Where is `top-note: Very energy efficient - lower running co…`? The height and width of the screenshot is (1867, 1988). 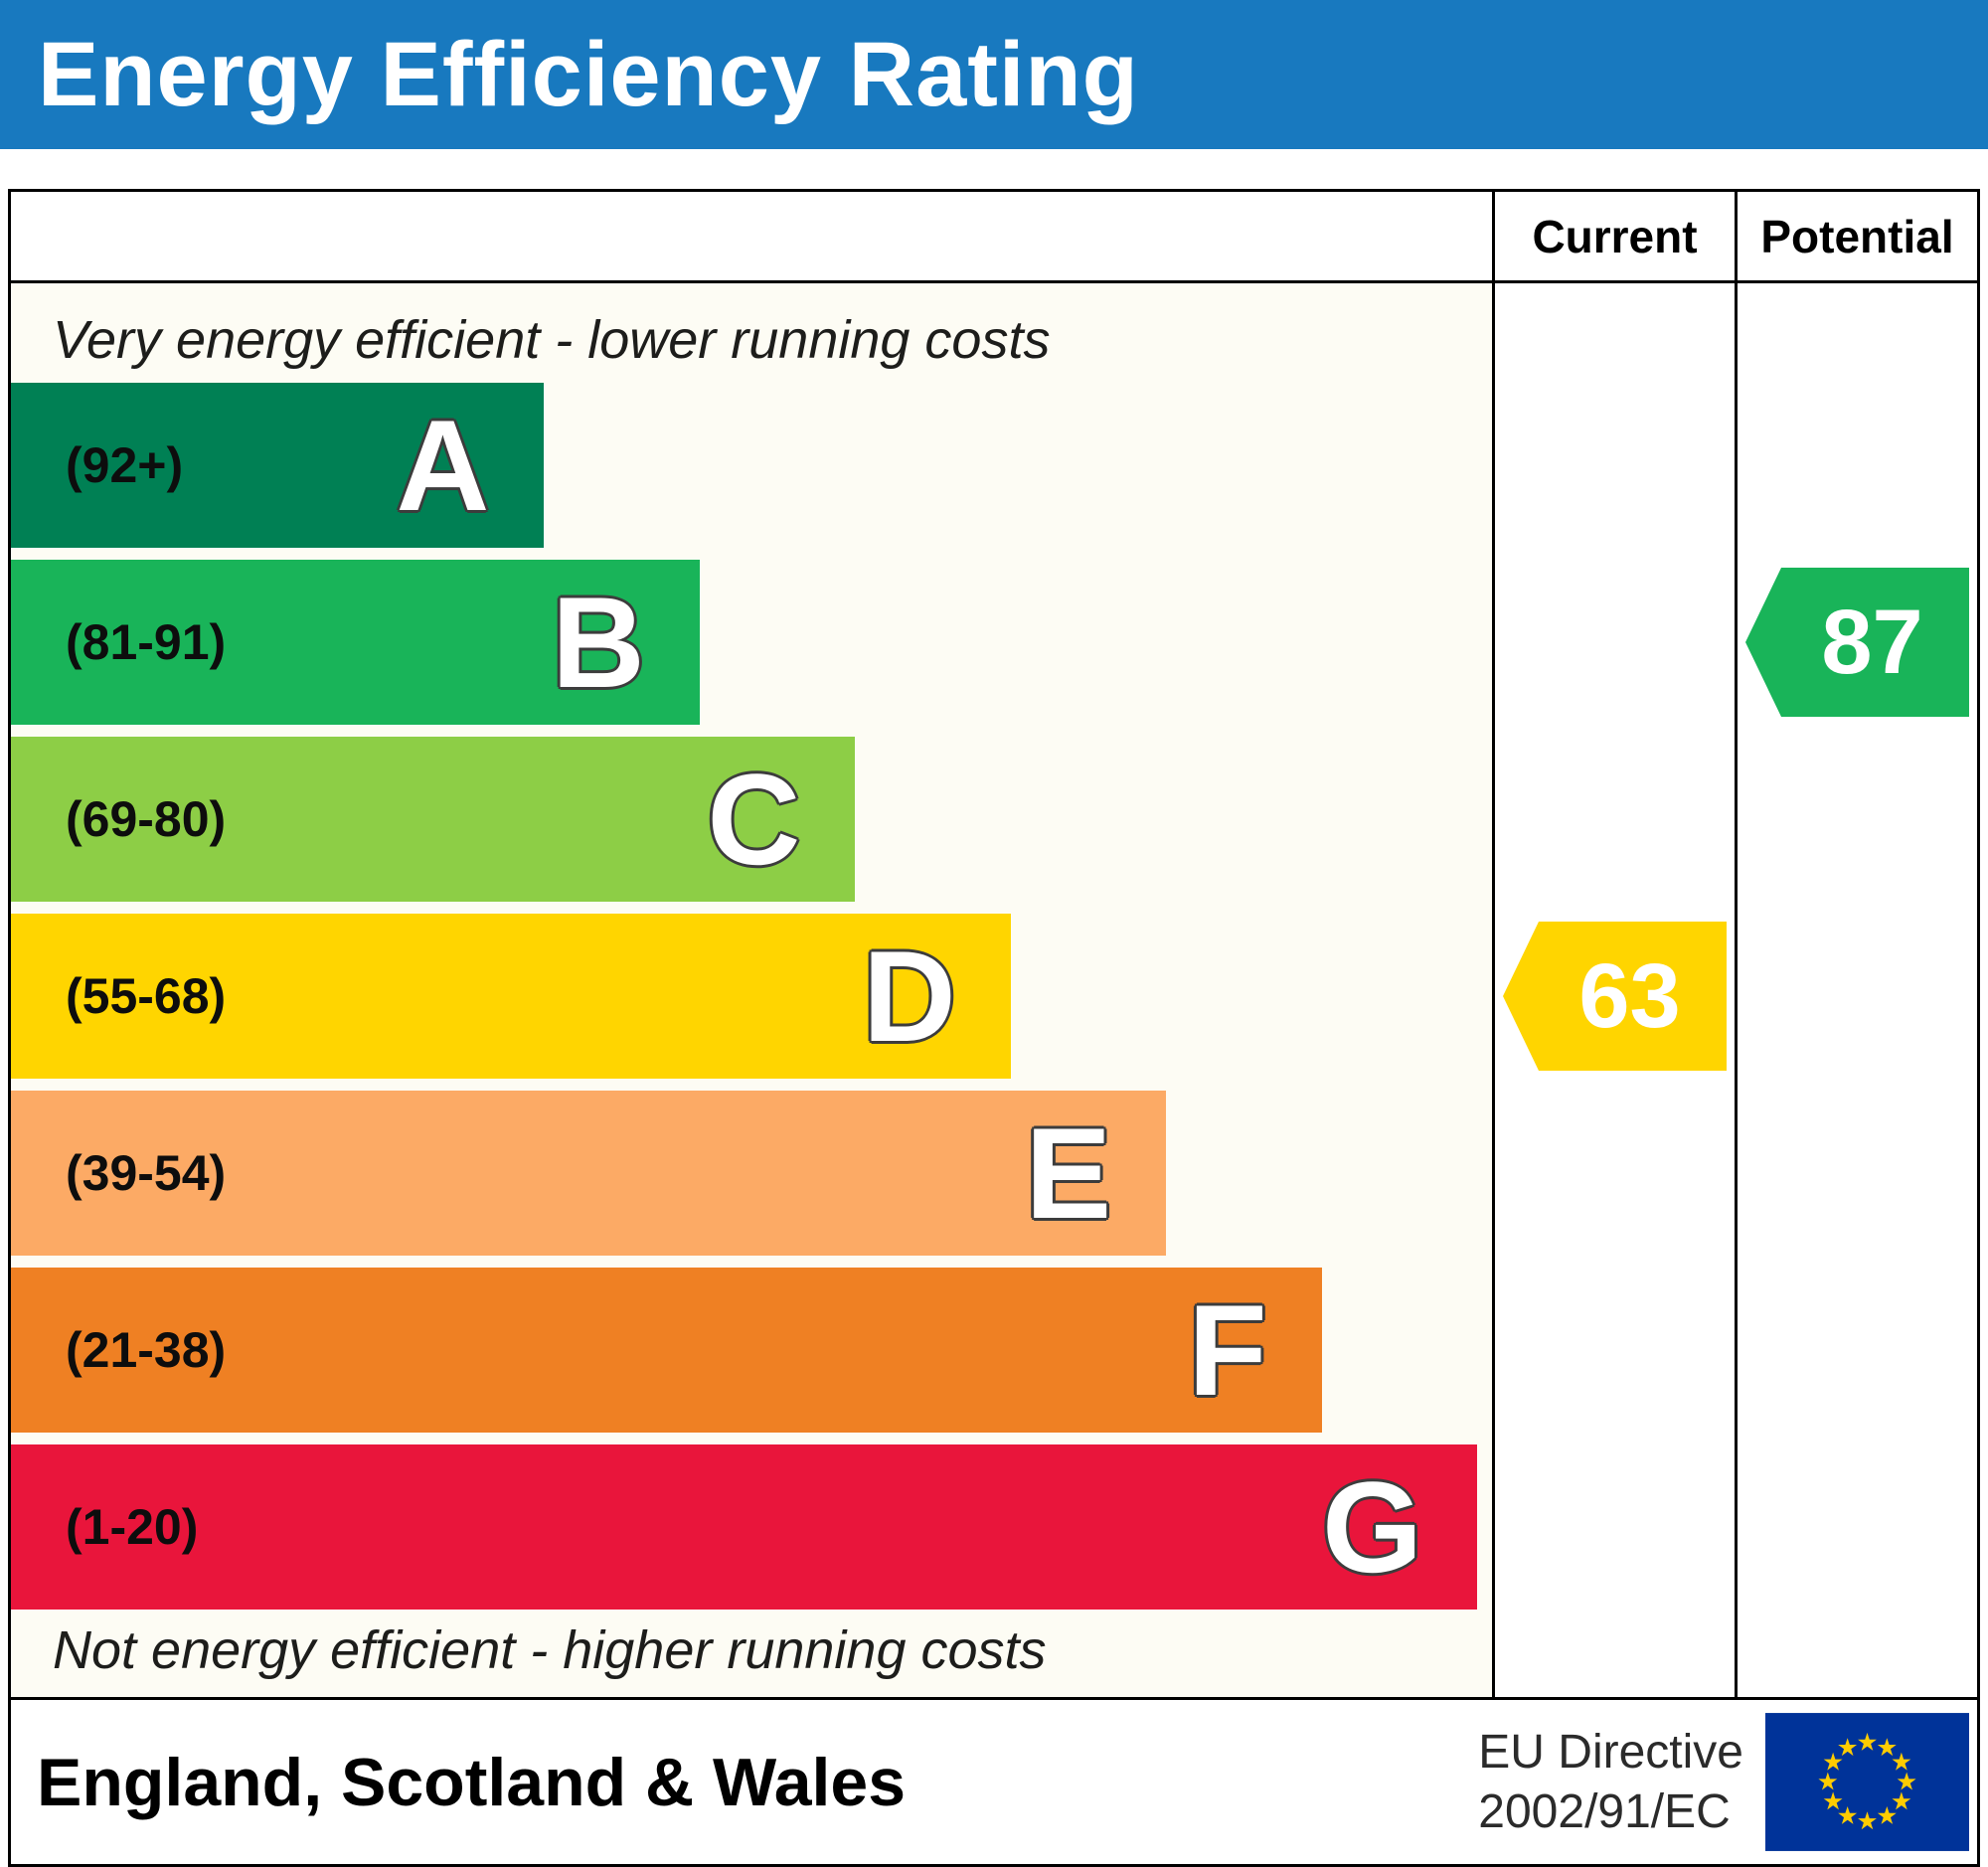 top-note: Very energy efficient - lower running co… is located at coordinates (552, 340).